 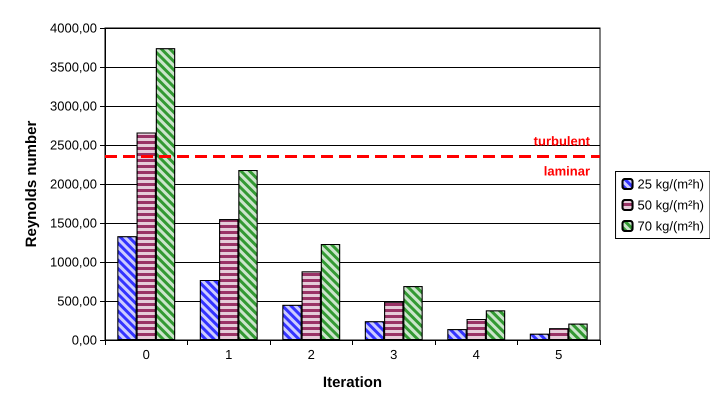 I want to click on y-tick-label: 3000,00, so click(x=73, y=106).